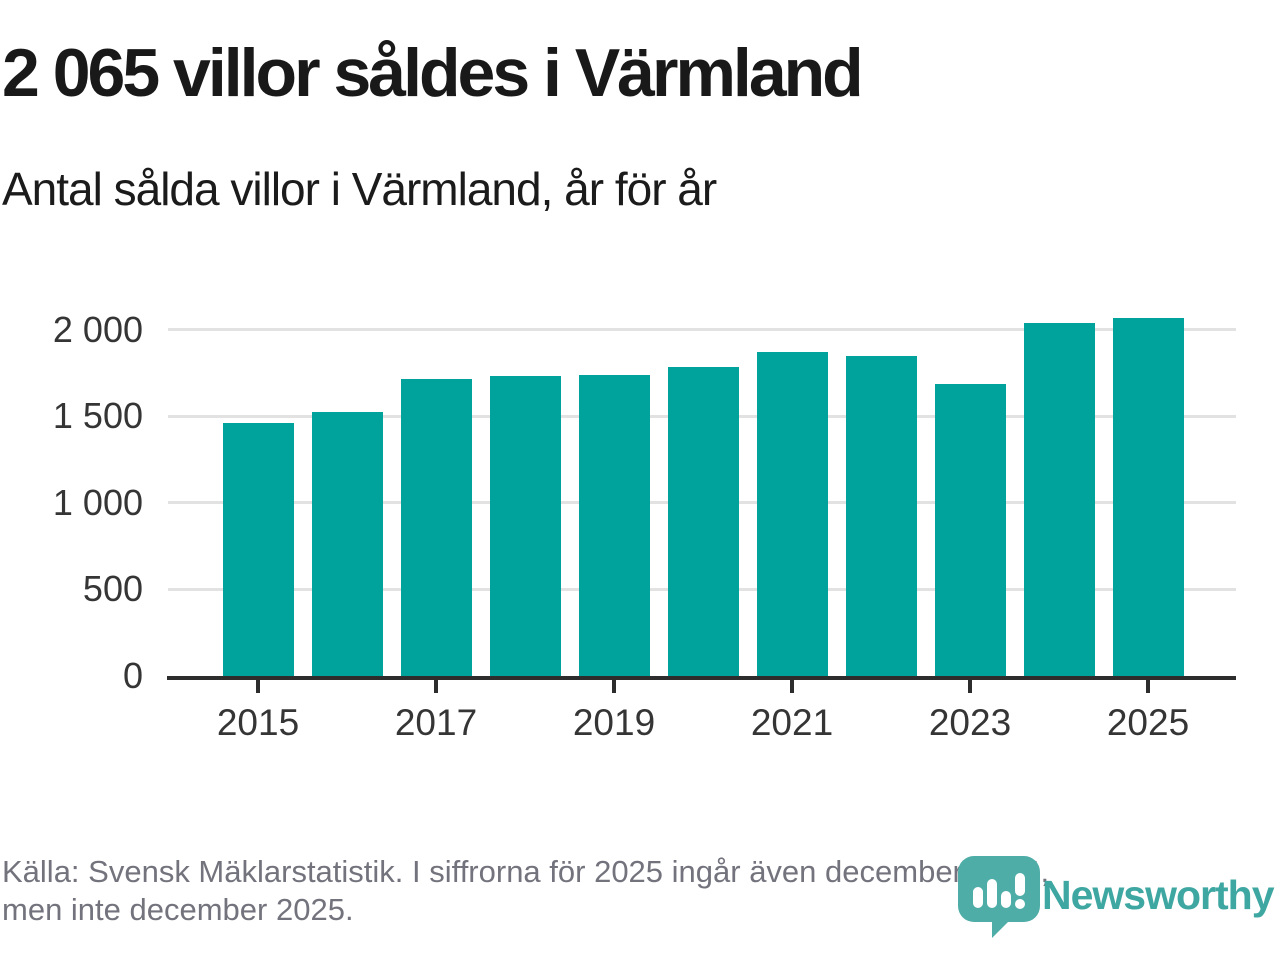  What do you see at coordinates (359, 189) in the screenshot?
I see `chart-subtitle: Antal sålda villor i Värmland, år för år` at bounding box center [359, 189].